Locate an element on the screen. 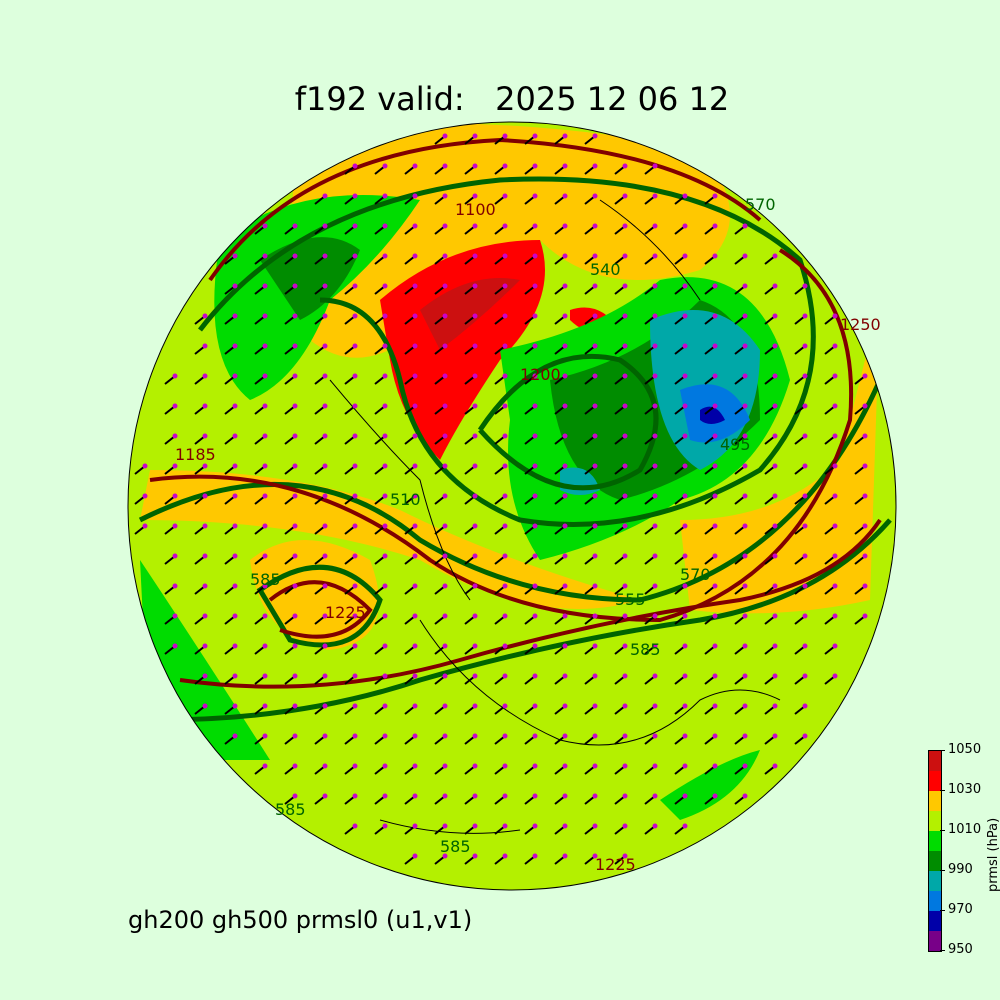 Image resolution: width=1000 pixels, height=1000 pixels. map-subtitle: gh200 gh500 prmsl0 (u1,v1) is located at coordinates (300, 920).